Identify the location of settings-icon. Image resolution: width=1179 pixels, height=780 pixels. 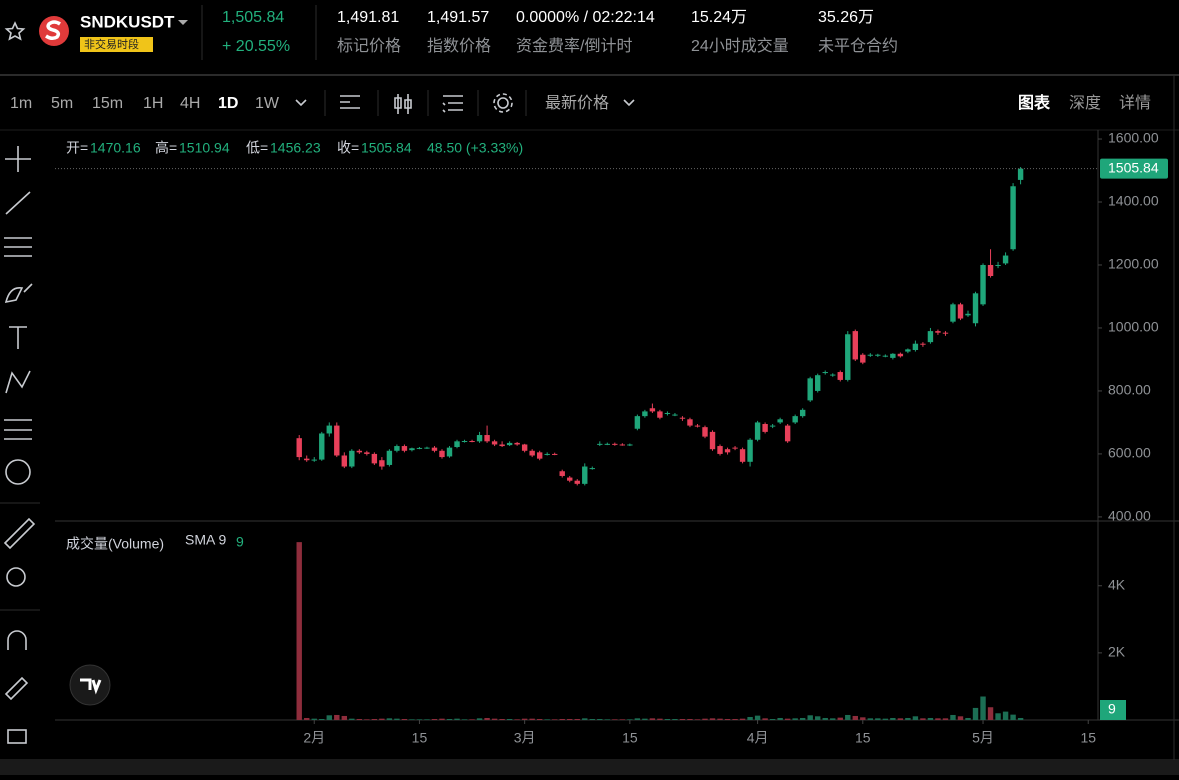
(503, 103).